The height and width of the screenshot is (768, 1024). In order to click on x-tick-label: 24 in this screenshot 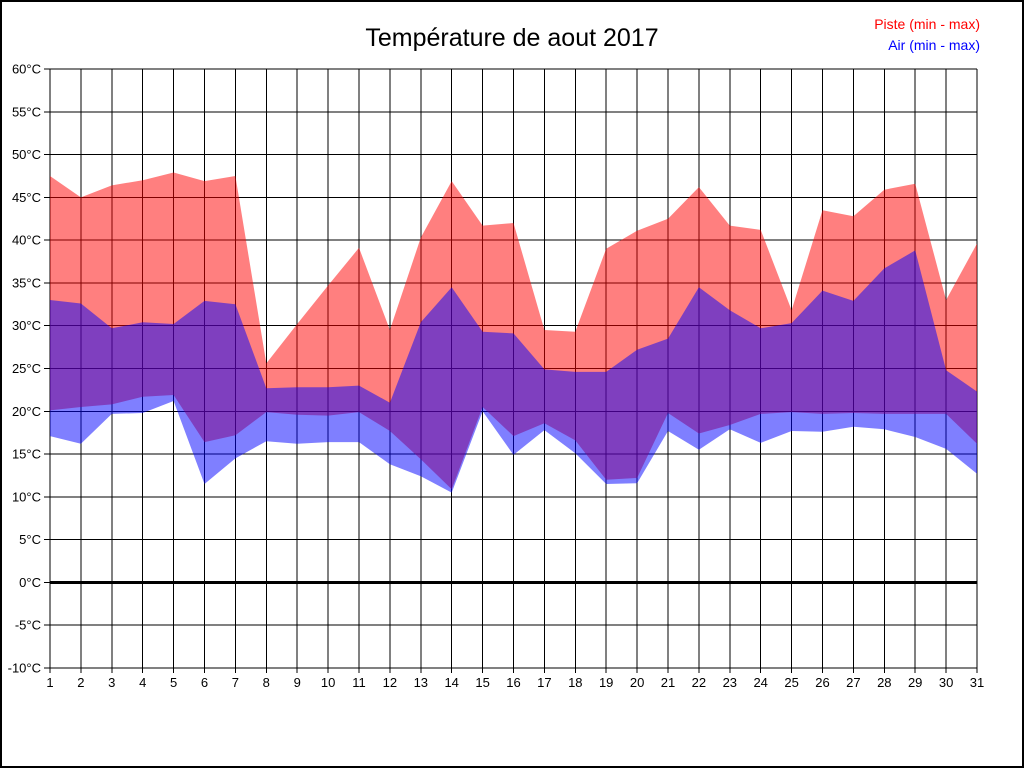, I will do `click(760, 682)`.